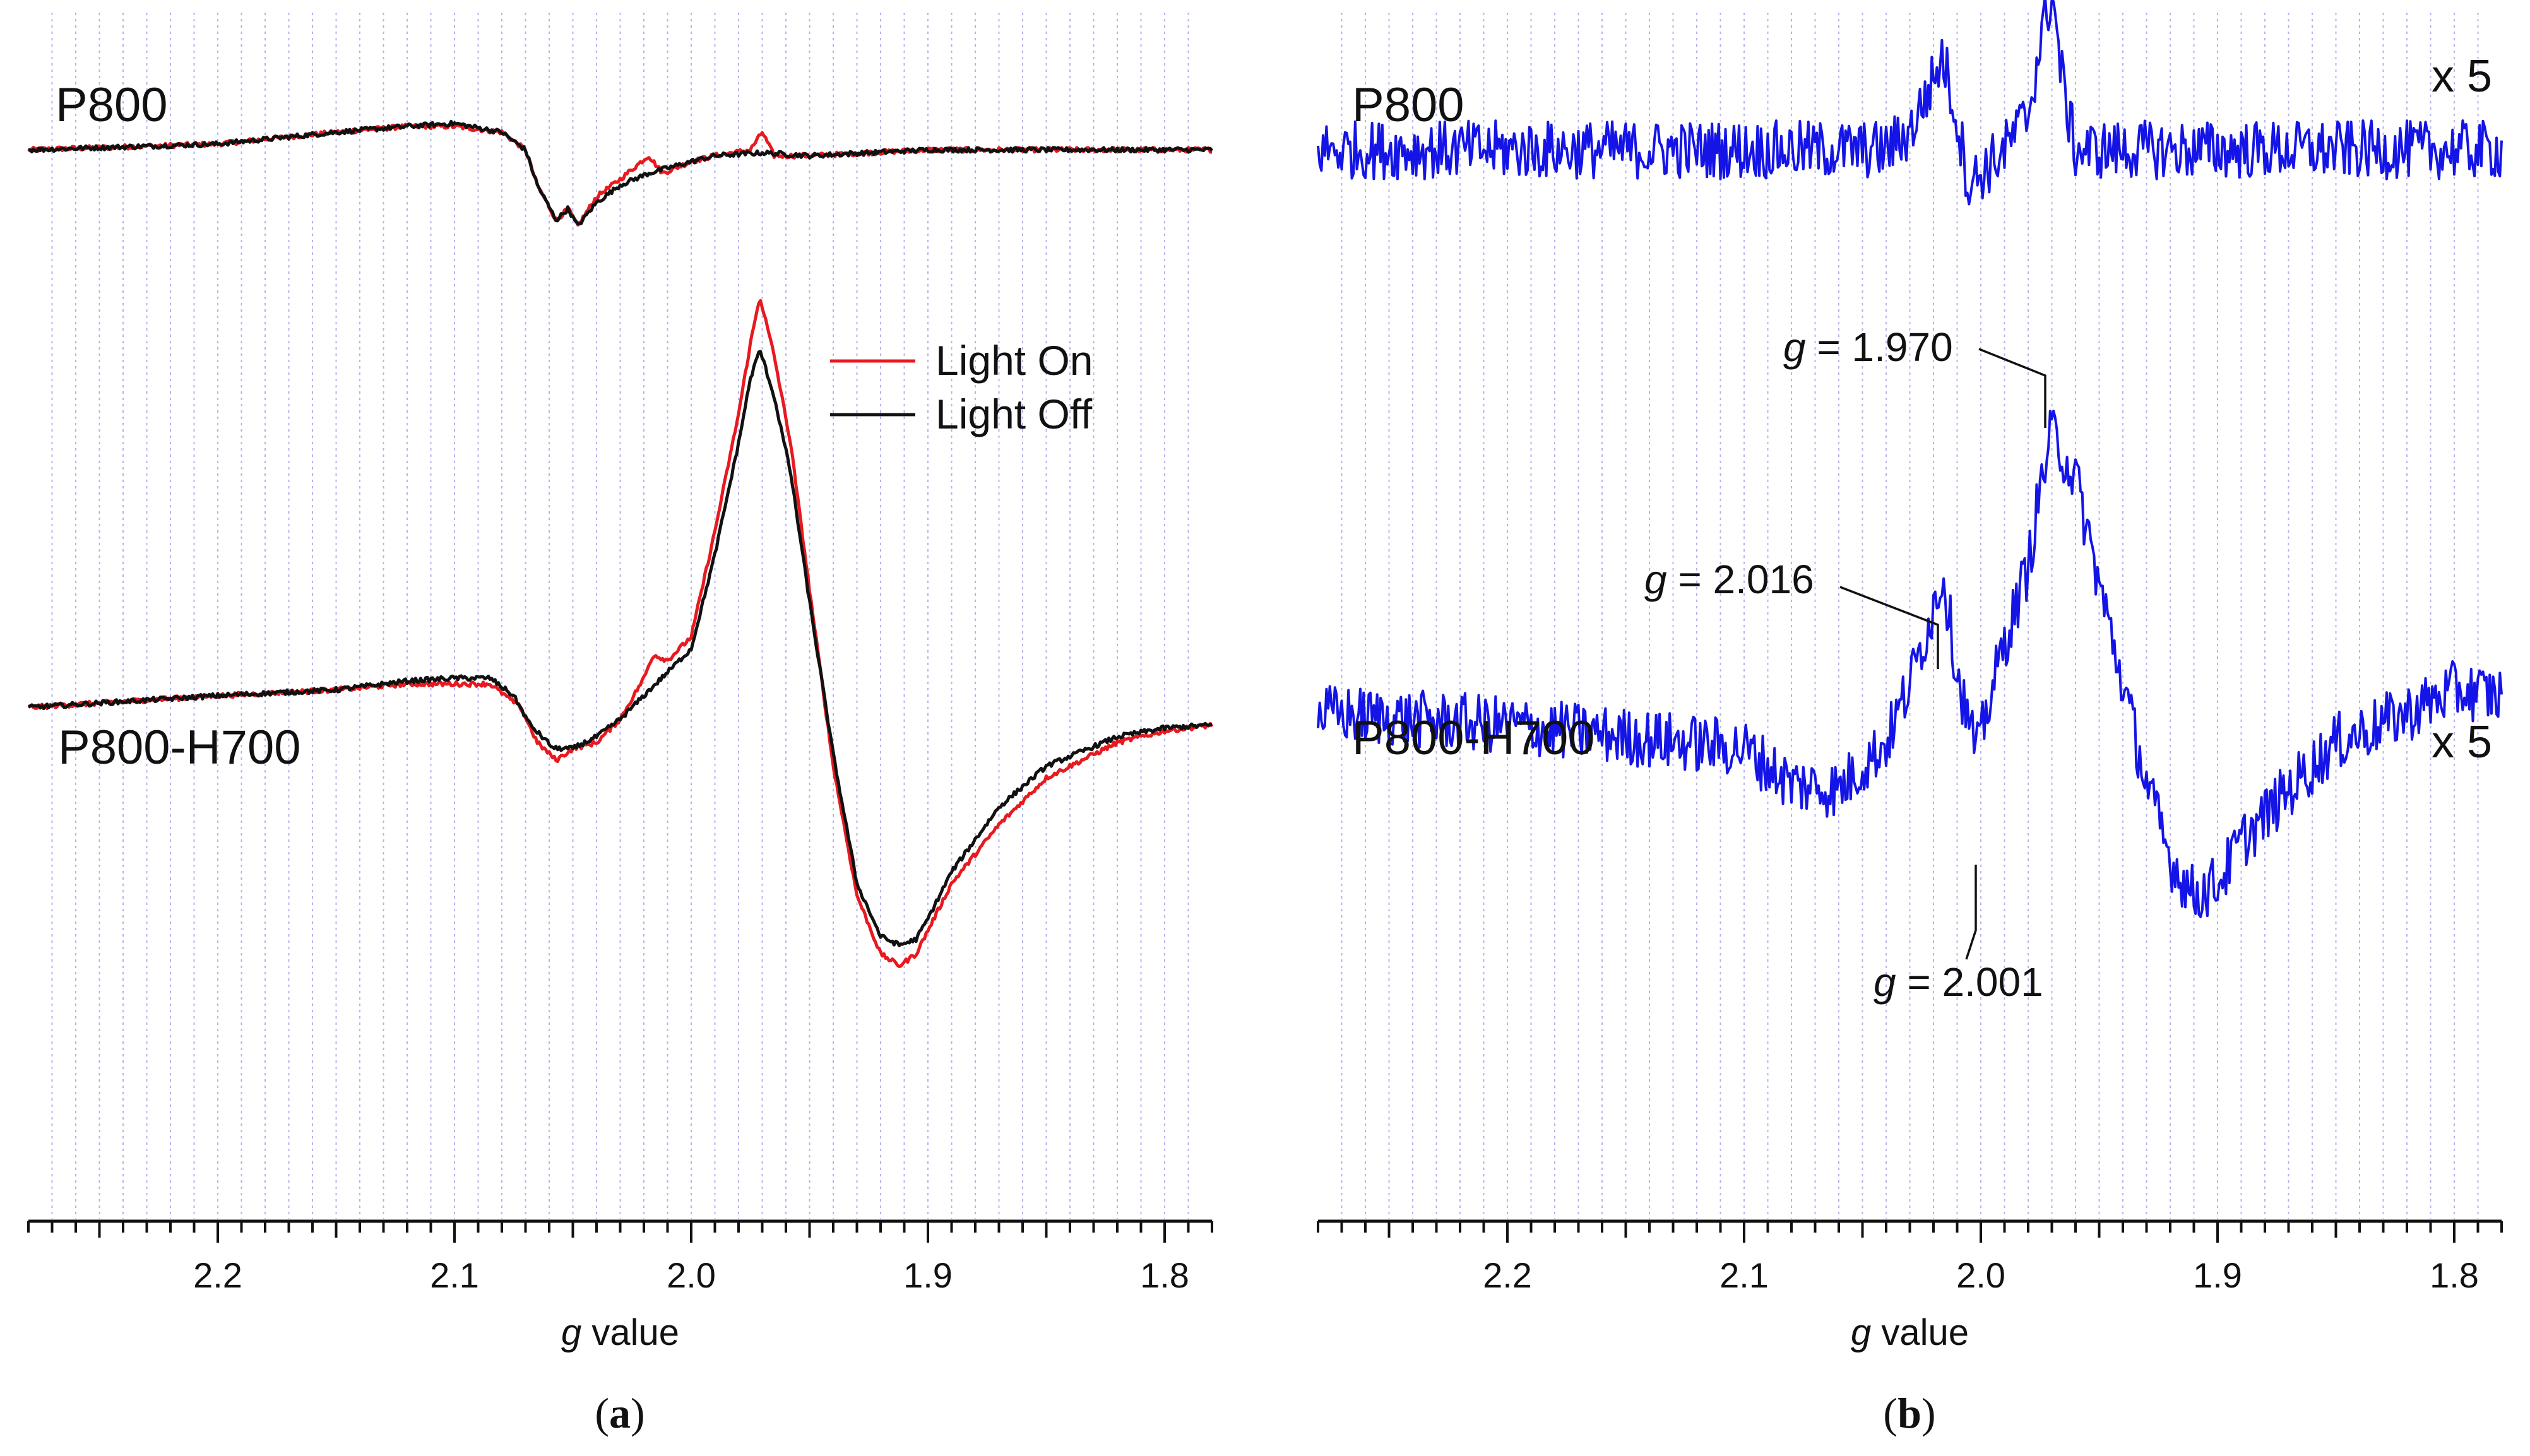 Image resolution: width=2530 pixels, height=1456 pixels. What do you see at coordinates (1014, 414) in the screenshot?
I see `legend-label: Light Off` at bounding box center [1014, 414].